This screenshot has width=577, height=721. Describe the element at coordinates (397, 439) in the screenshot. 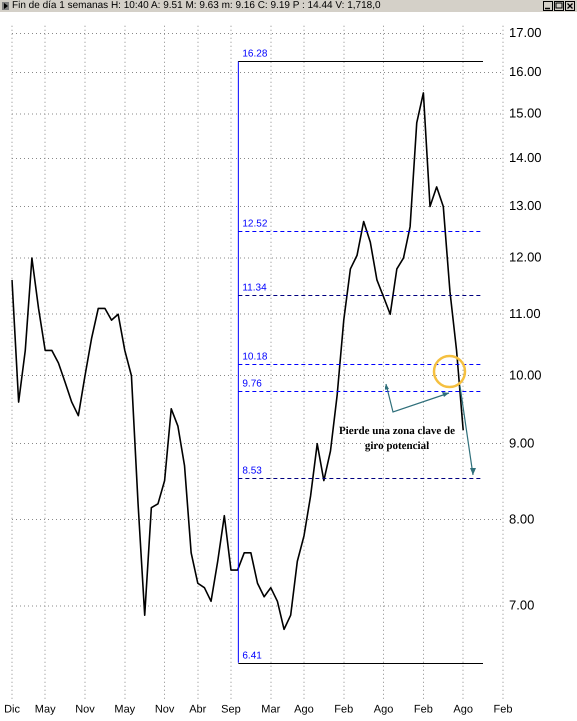

I see `annotation: Pierde una zona clave de giro potencial` at that location.